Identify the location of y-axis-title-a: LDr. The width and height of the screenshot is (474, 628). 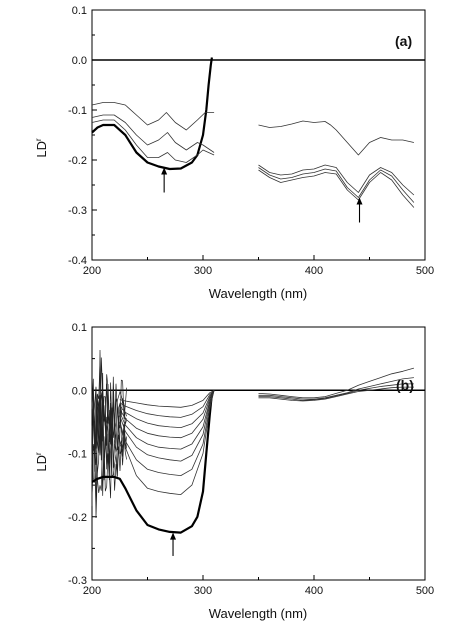
(41, 148).